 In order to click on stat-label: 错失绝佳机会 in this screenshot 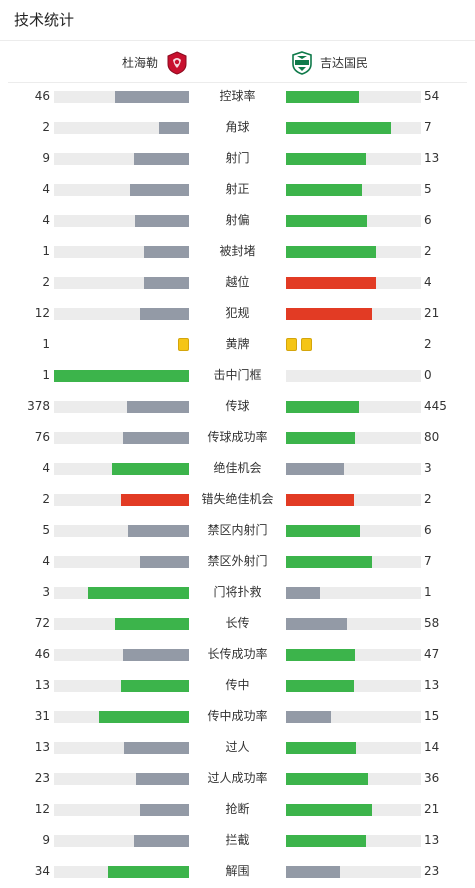, I will do `click(237, 499)`.